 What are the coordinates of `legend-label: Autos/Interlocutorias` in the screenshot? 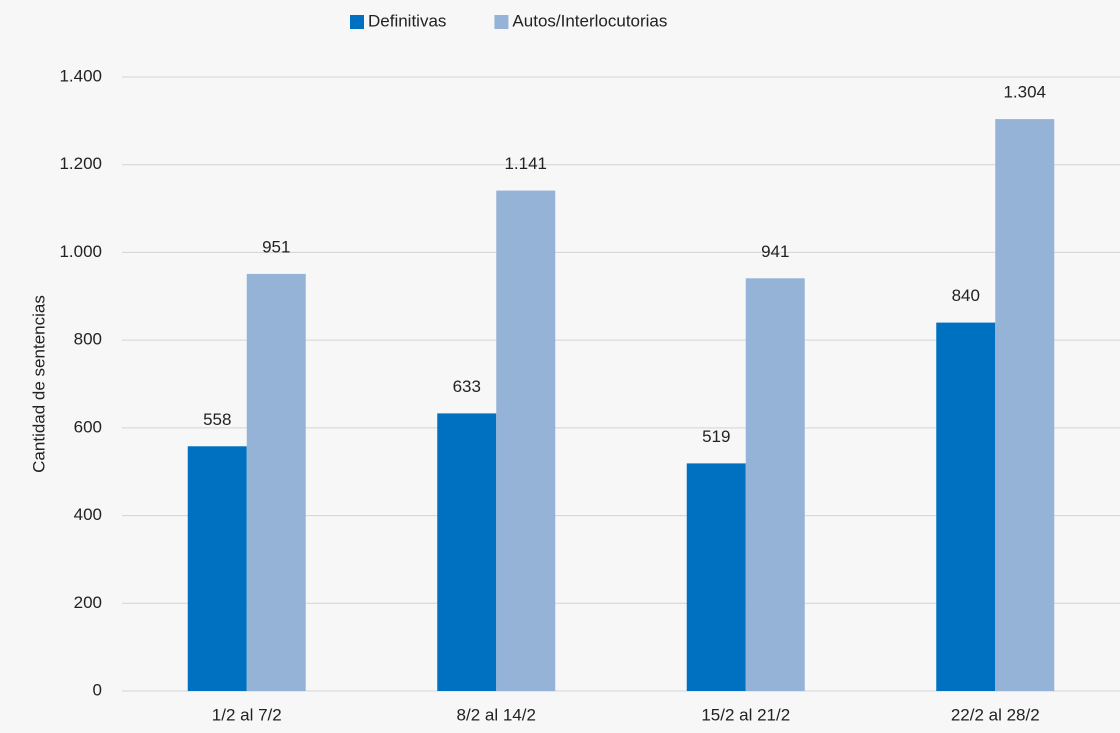 It's located at (589, 20).